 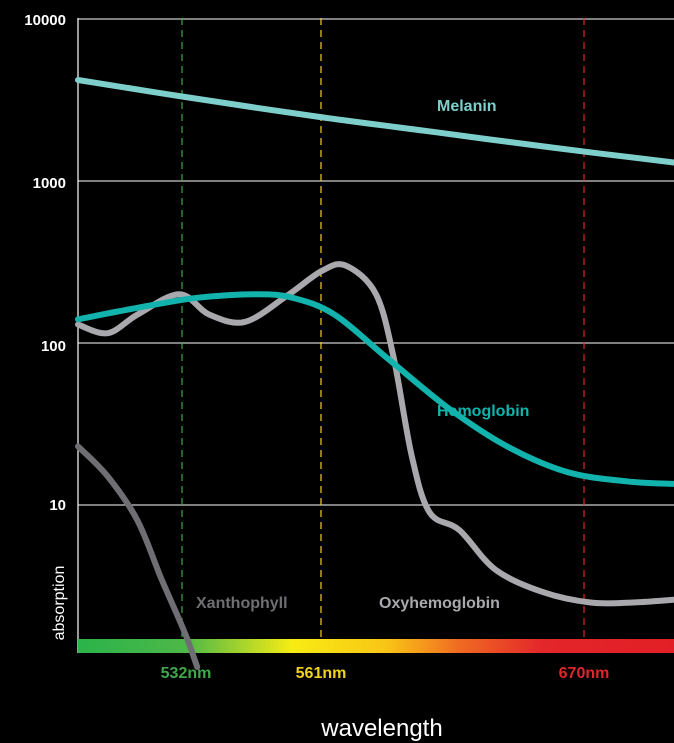 What do you see at coordinates (45, 20) in the screenshot?
I see `y-tick-label: 10000` at bounding box center [45, 20].